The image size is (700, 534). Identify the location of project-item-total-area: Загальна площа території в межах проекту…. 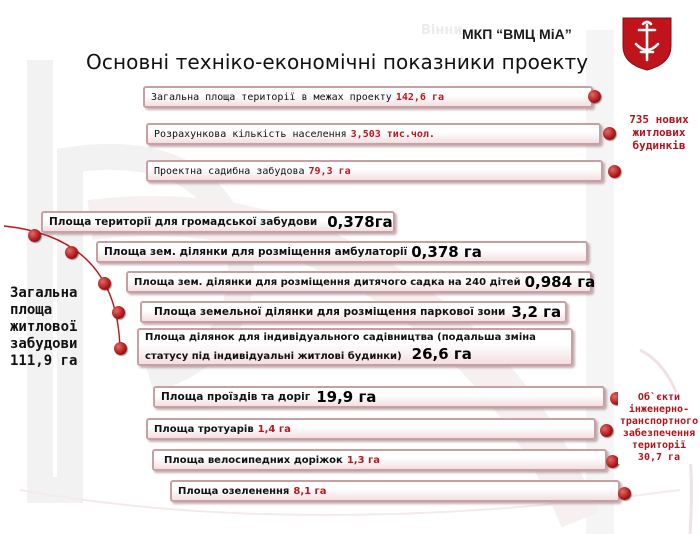
(368, 97).